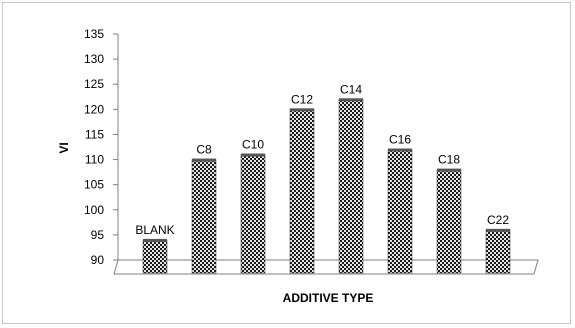 The height and width of the screenshot is (328, 575). What do you see at coordinates (351, 89) in the screenshot?
I see `data-label-c14: C14` at bounding box center [351, 89].